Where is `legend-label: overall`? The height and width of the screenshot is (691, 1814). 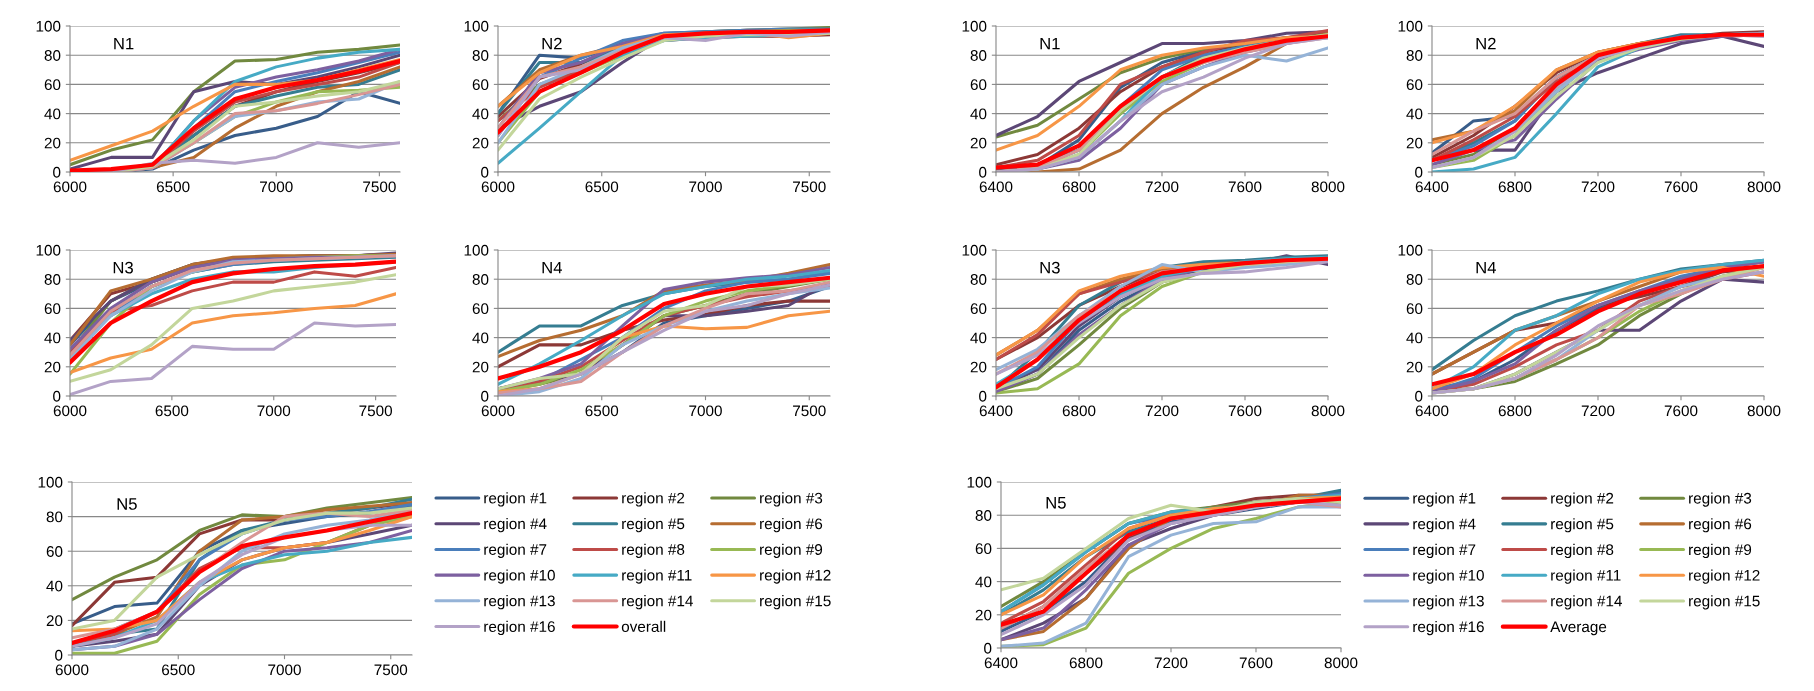
legend-label: overall is located at coordinates (643, 626).